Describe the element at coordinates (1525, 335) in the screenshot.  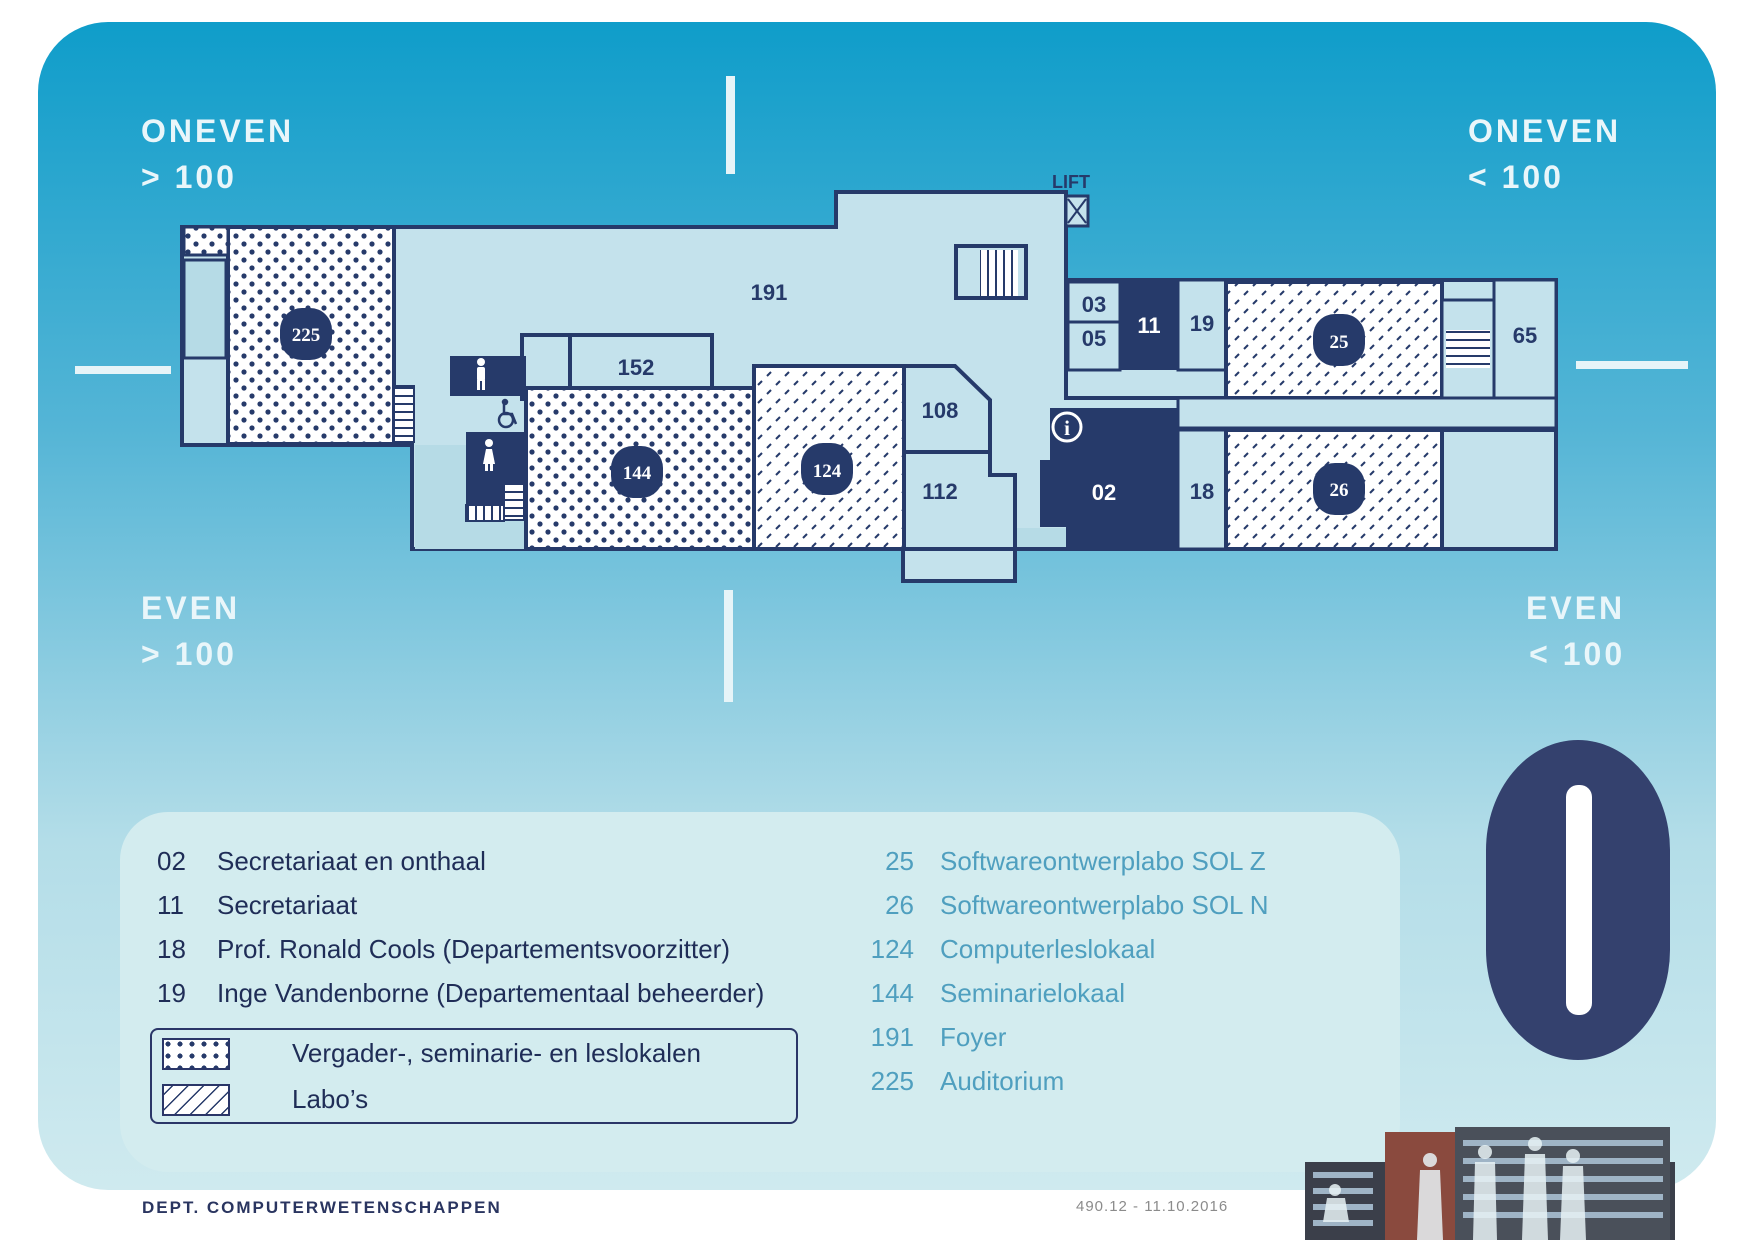
I see `room-label-65: 65` at that location.